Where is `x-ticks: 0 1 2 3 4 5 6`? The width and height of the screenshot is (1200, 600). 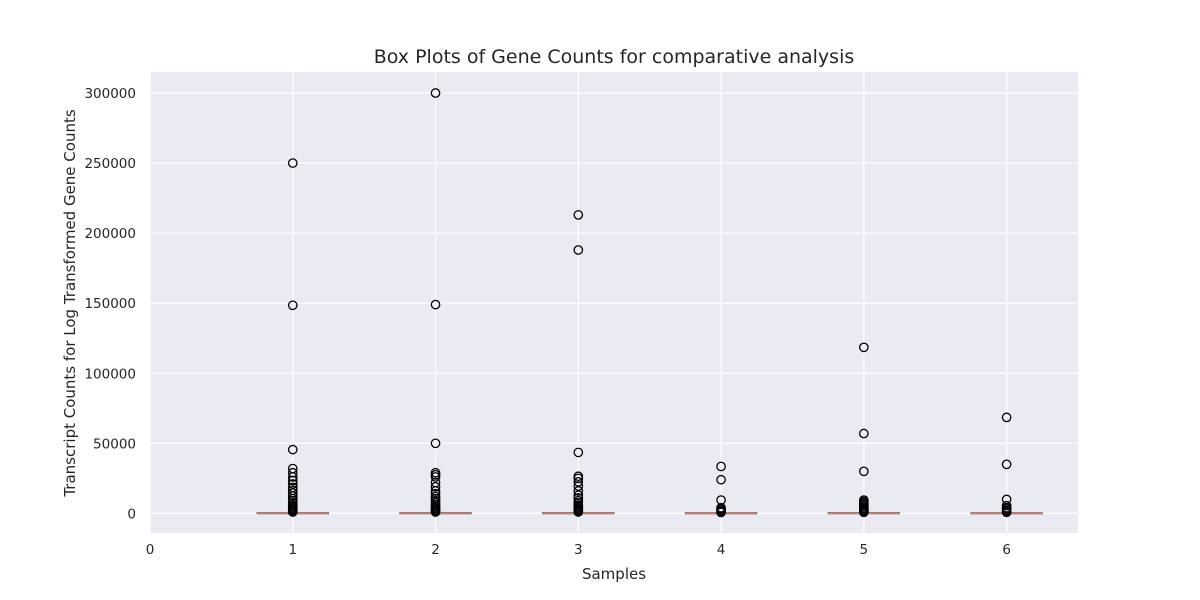 x-ticks: 0 1 2 3 4 5 6 is located at coordinates (578, 550).